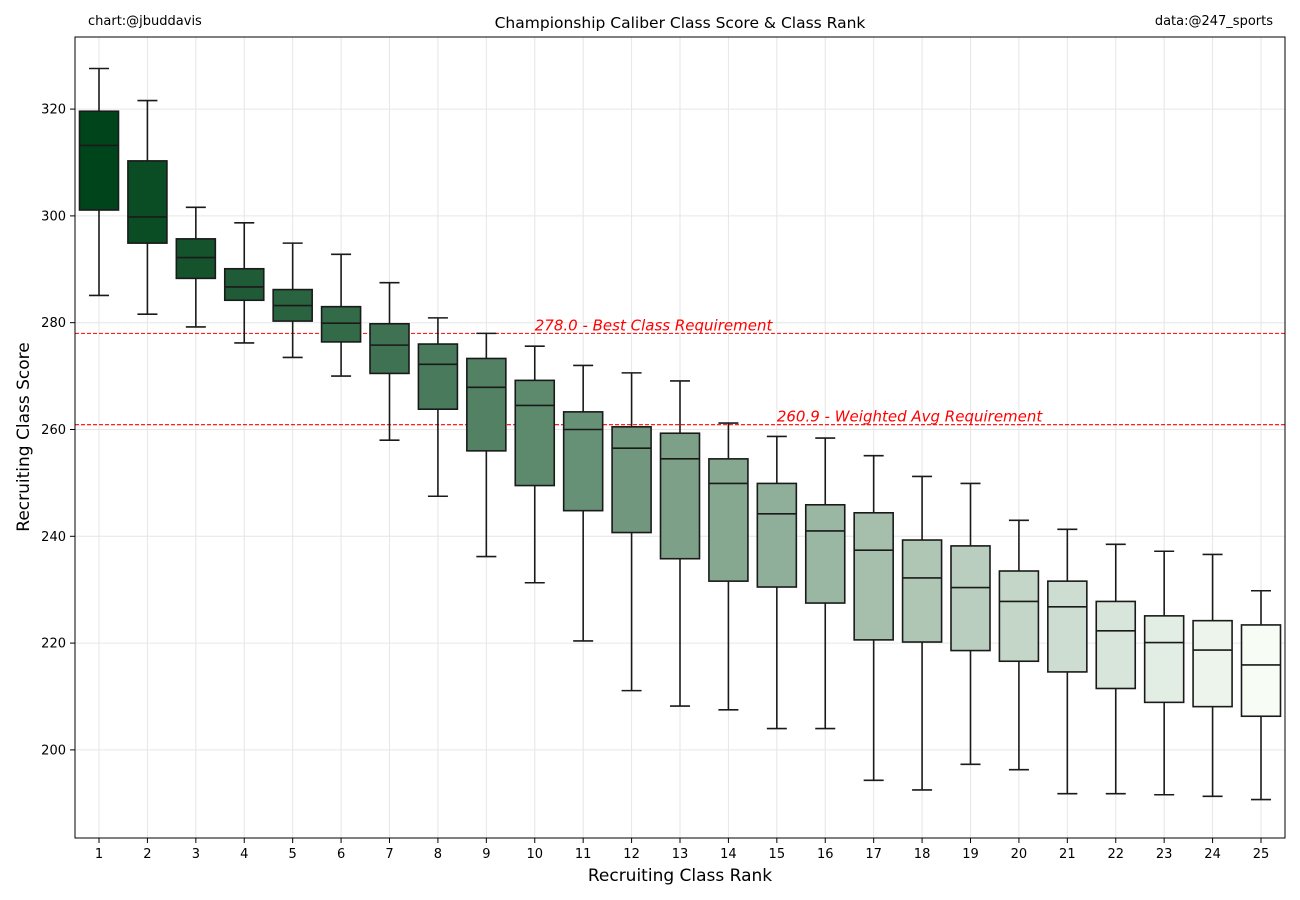  I want to click on credit-left: chart:@jbuddavis, so click(145, 21).